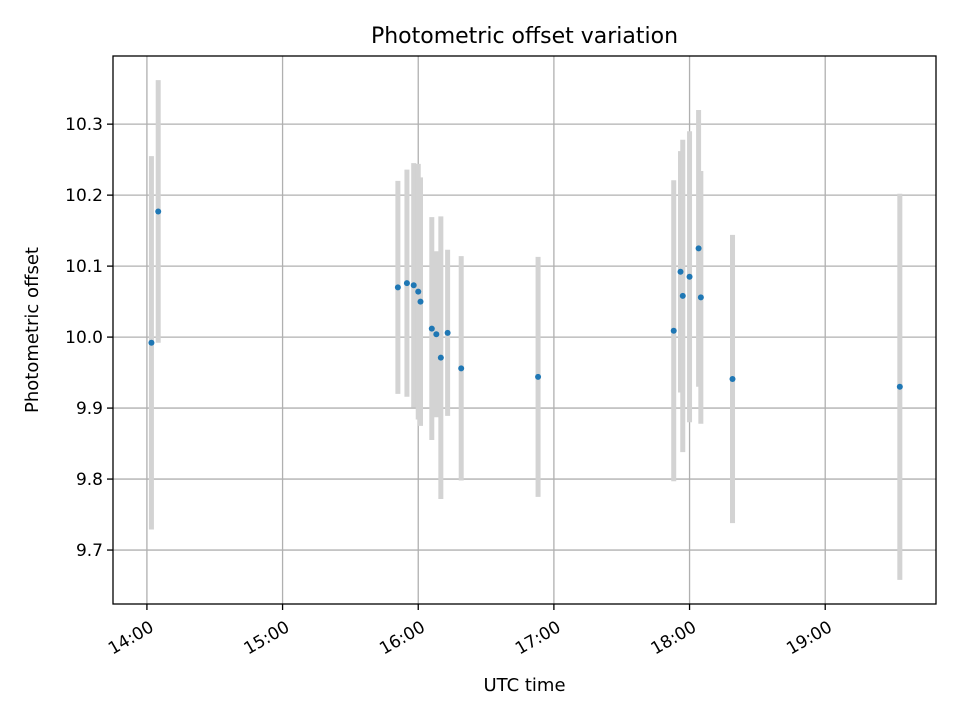 This screenshot has width=960, height=720. Describe the element at coordinates (84, 267) in the screenshot. I see `y-tick-label: 10.1` at that location.